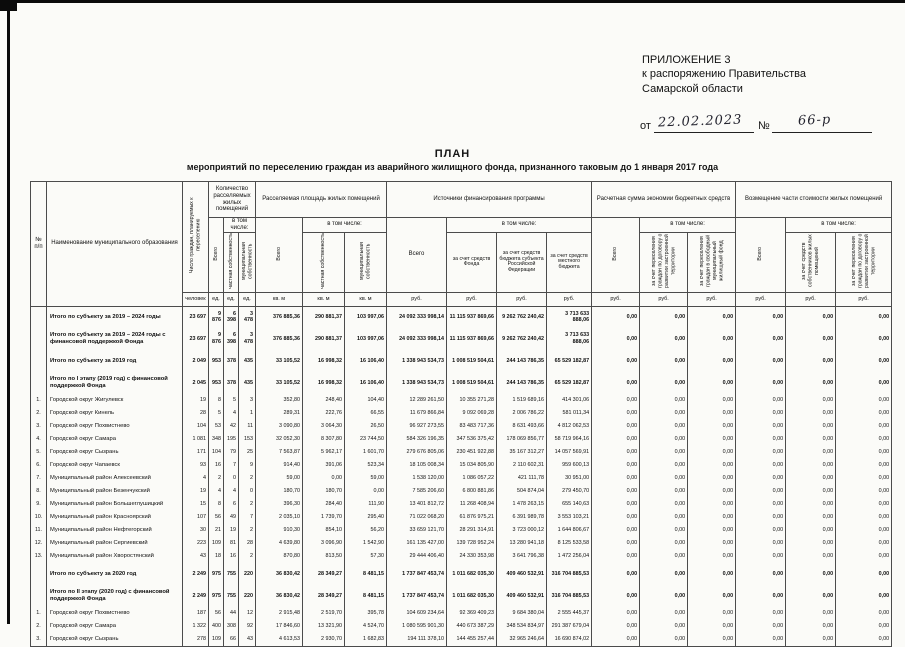 This screenshot has width=905, height=647. I want to click on value-cell: 316 704 885,53, so click(569, 596).